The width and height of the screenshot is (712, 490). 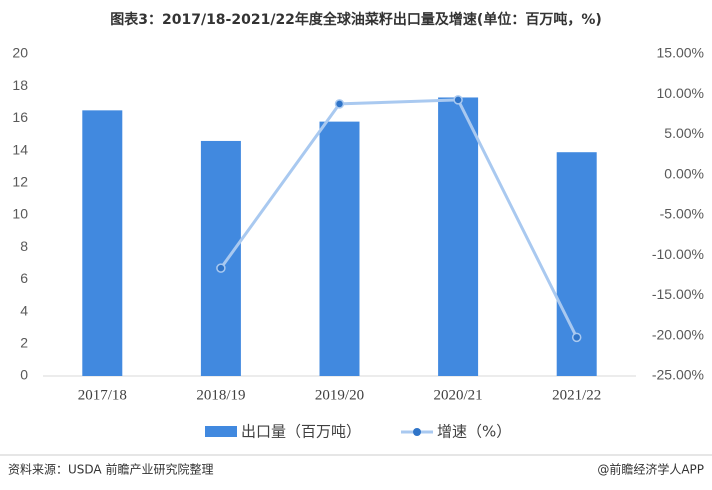 I want to click on legend-label: 增速（%）, so click(x=474, y=432).